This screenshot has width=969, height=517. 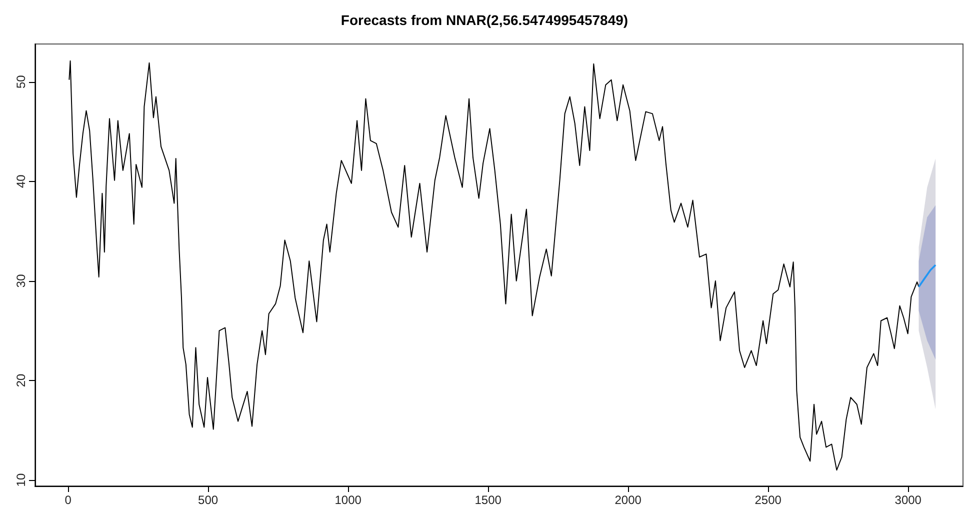 What do you see at coordinates (21, 181) in the screenshot?
I see `y-tick-label: 40` at bounding box center [21, 181].